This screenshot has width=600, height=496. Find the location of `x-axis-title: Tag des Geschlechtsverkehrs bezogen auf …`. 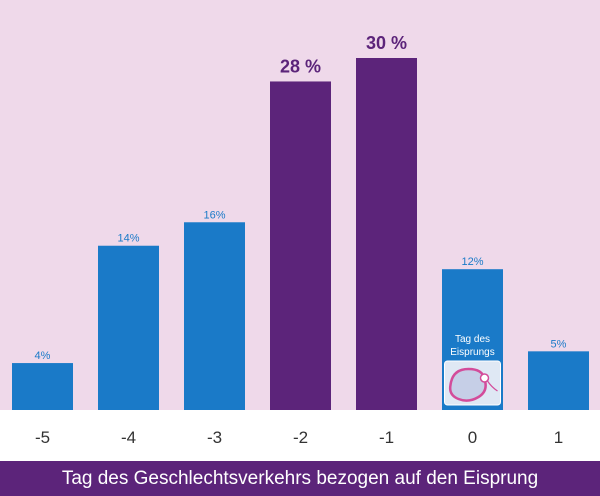

x-axis-title: Tag des Geschlechtsverkehrs bezogen auf … is located at coordinates (300, 478).